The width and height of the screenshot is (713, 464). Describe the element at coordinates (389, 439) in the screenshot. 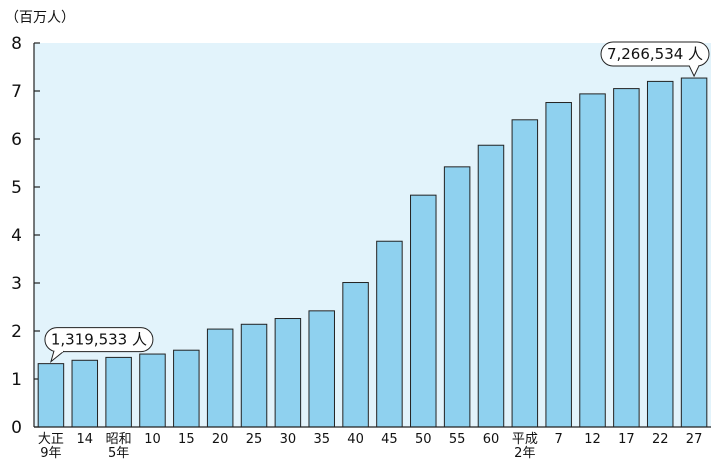

I see `x-tick-label: 45` at that location.